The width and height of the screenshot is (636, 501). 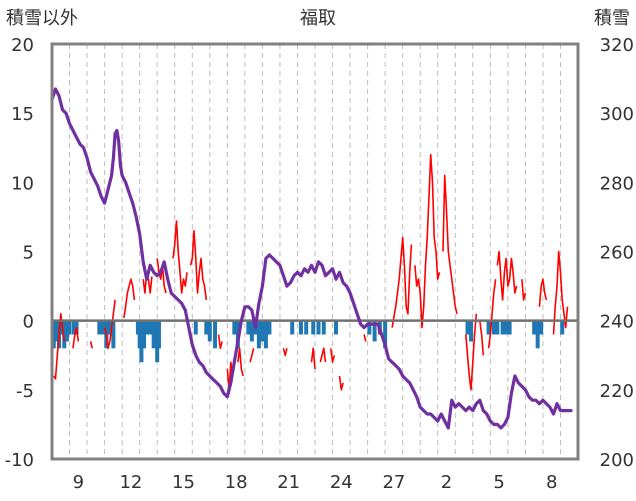 What do you see at coordinates (393, 482) in the screenshot?
I see `x-tick-label: 27` at bounding box center [393, 482].